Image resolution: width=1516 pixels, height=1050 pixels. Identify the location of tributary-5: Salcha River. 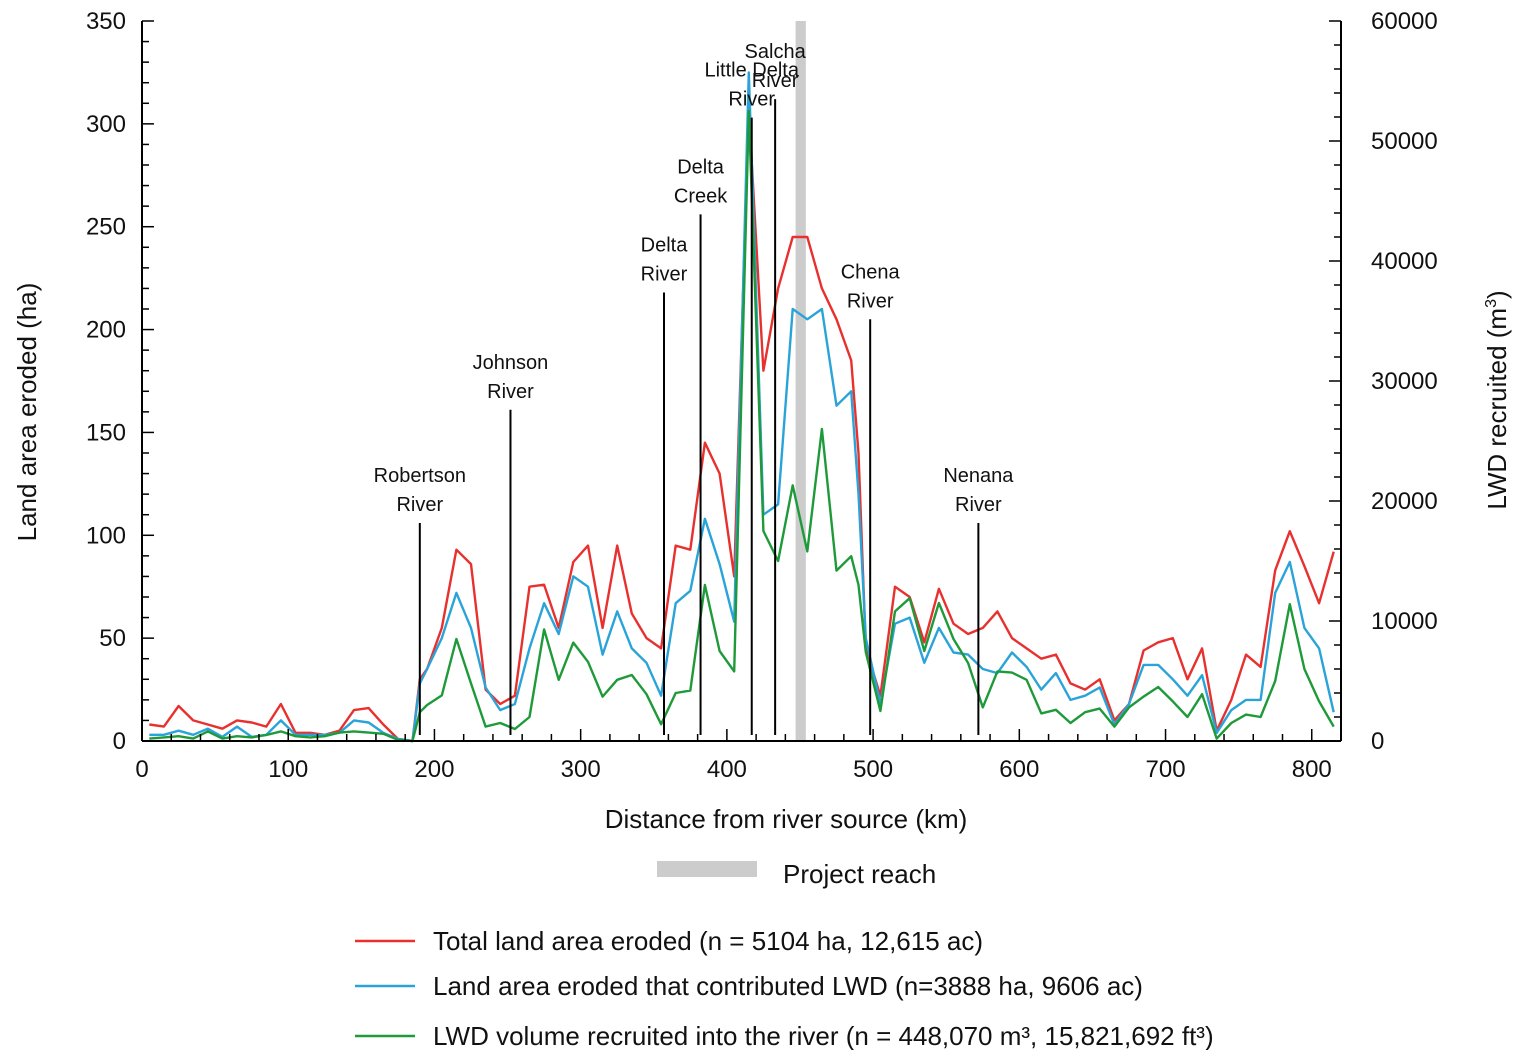
(776, 388).